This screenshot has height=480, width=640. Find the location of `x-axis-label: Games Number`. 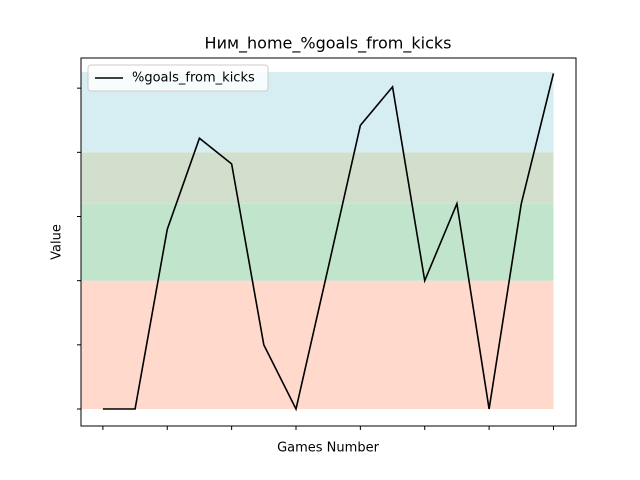

x-axis-label: Games Number is located at coordinates (328, 448).